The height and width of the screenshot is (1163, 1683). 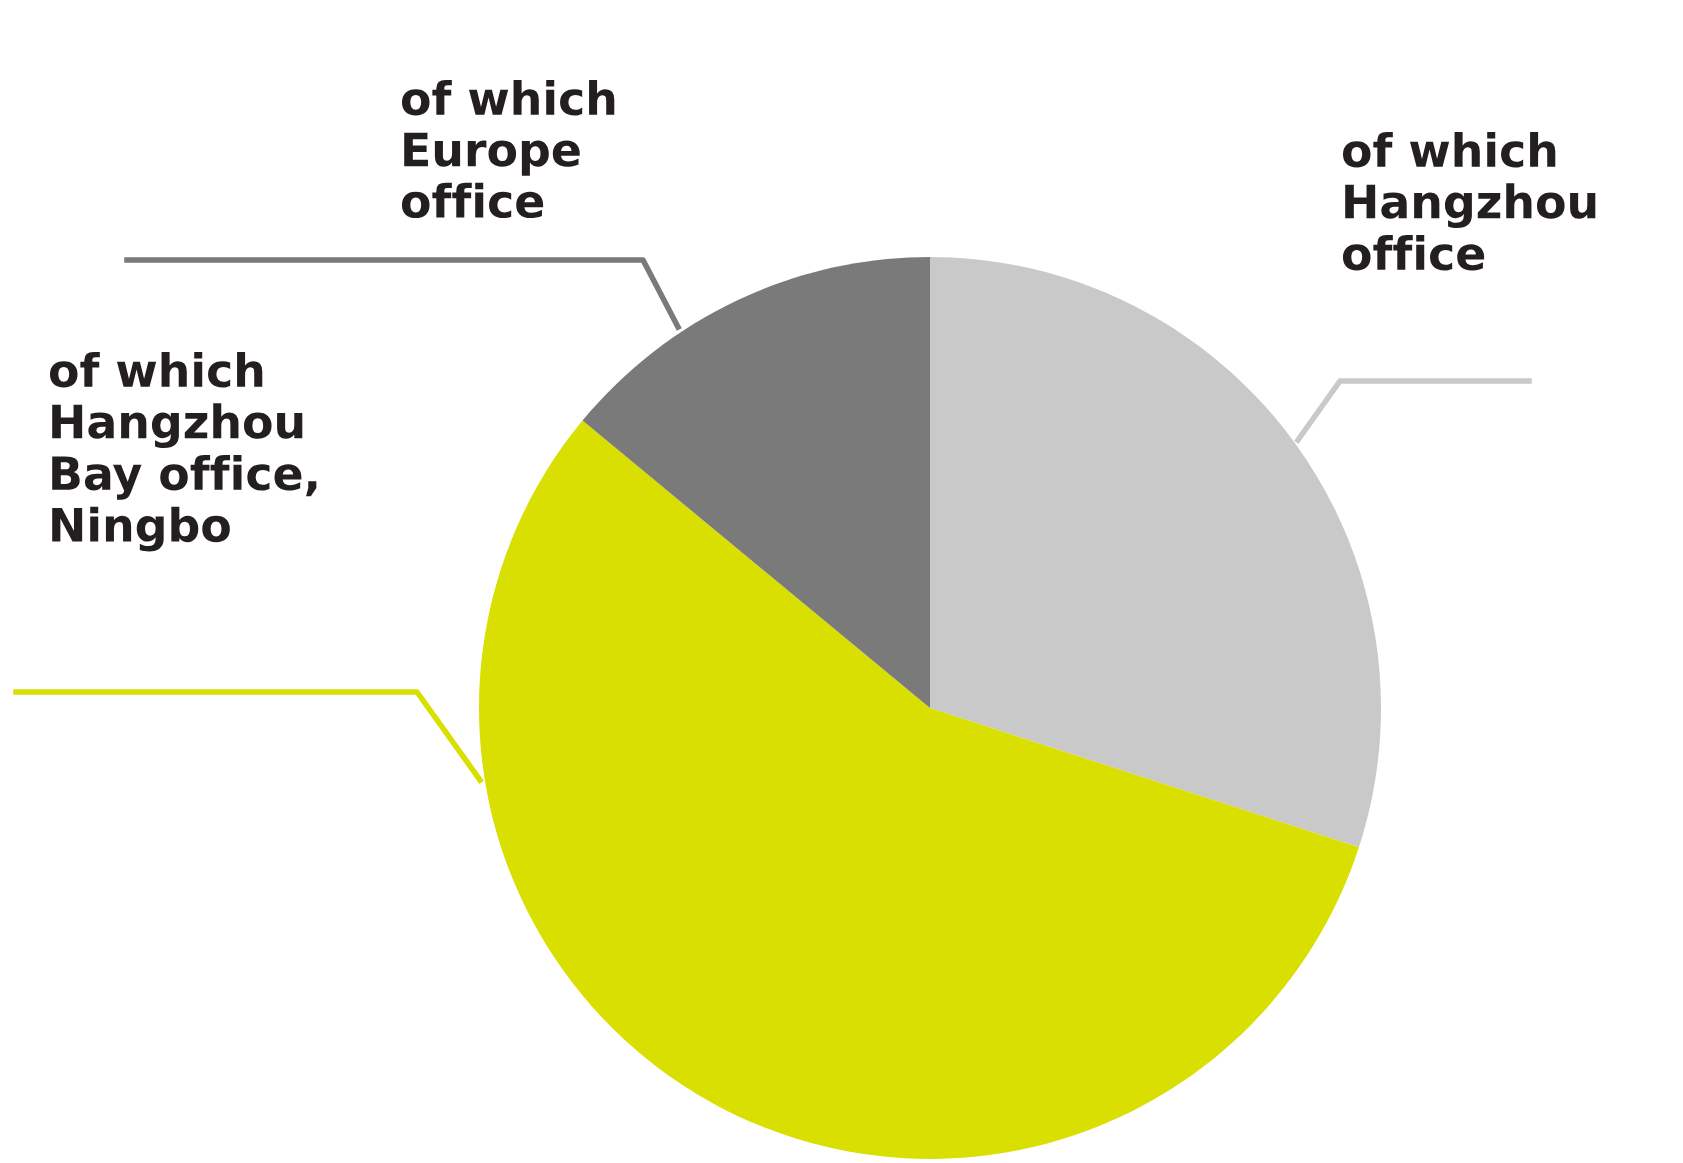 I want to click on slice-label: of which Hangzhou Bay office, Ningbo, so click(x=183, y=452).